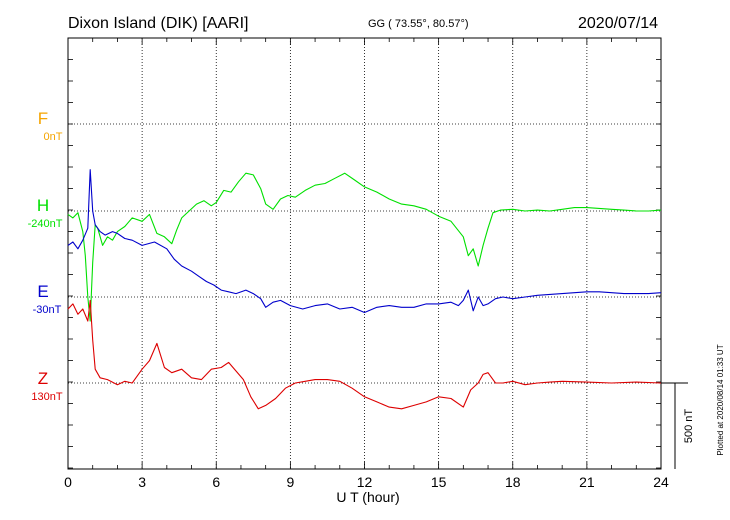 The height and width of the screenshot is (520, 730). Describe the element at coordinates (418, 24) in the screenshot. I see `station-coordinates: GG ( 73.55°, 80.57°)` at that location.